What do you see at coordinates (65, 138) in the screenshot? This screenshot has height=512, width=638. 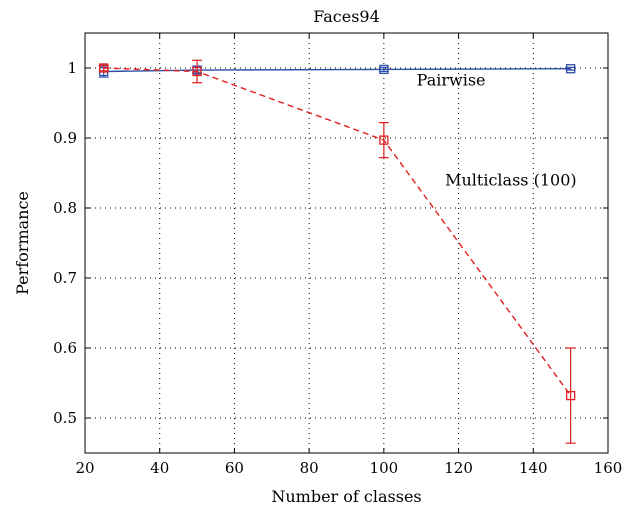 I see `y-tick-label: 0.9` at bounding box center [65, 138].